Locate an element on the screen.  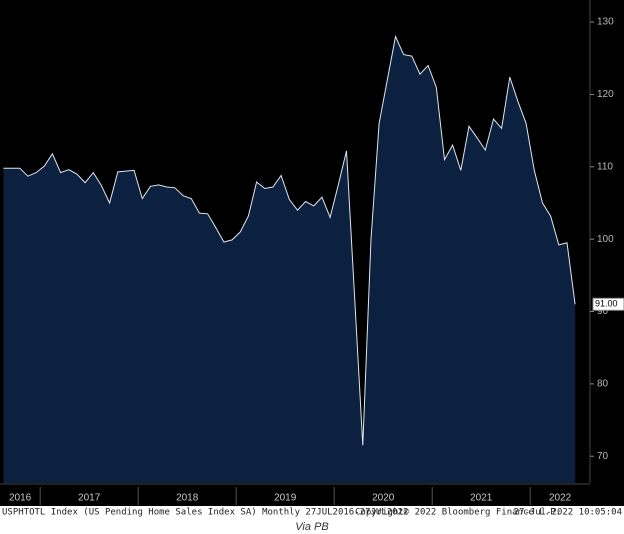
footer-copyright: Copyright© 2022 Bloomberg Finance L.P. is located at coordinates (458, 513).